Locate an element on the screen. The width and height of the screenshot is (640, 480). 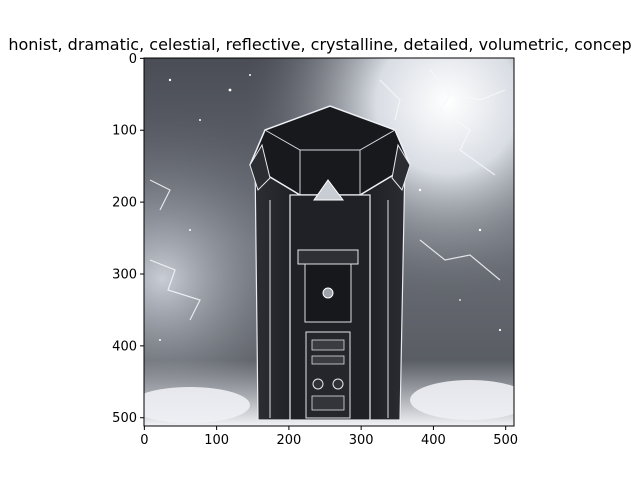
x-tick-label: 400 is located at coordinates (433, 440).